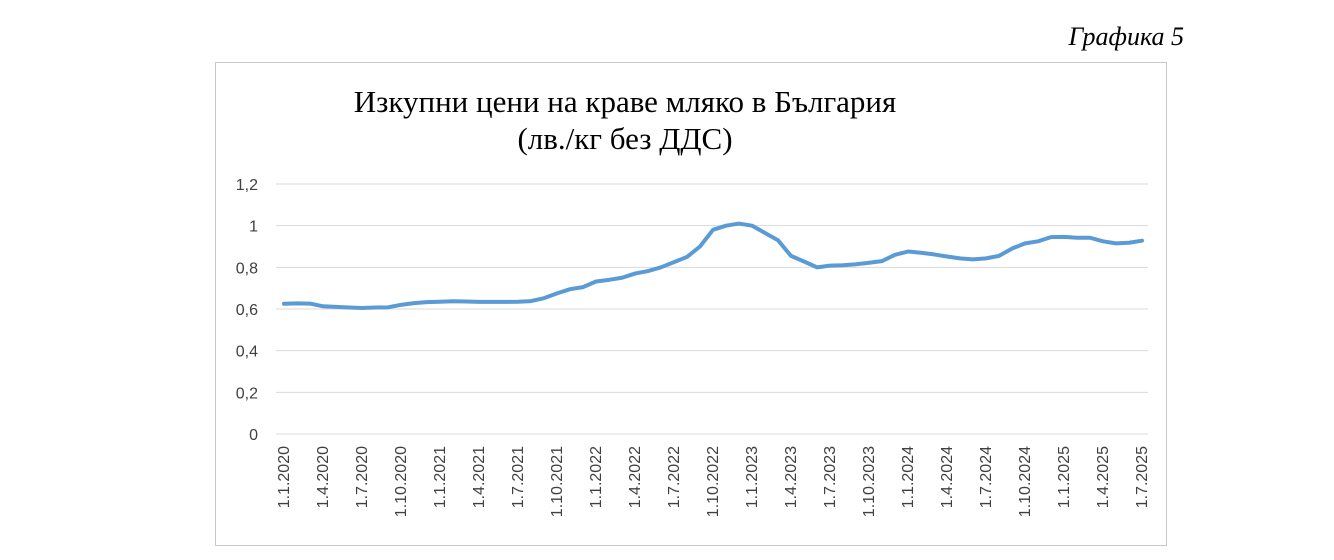  What do you see at coordinates (1025, 481) in the screenshot?
I see `x-tick-label: 1.10.2024` at bounding box center [1025, 481].